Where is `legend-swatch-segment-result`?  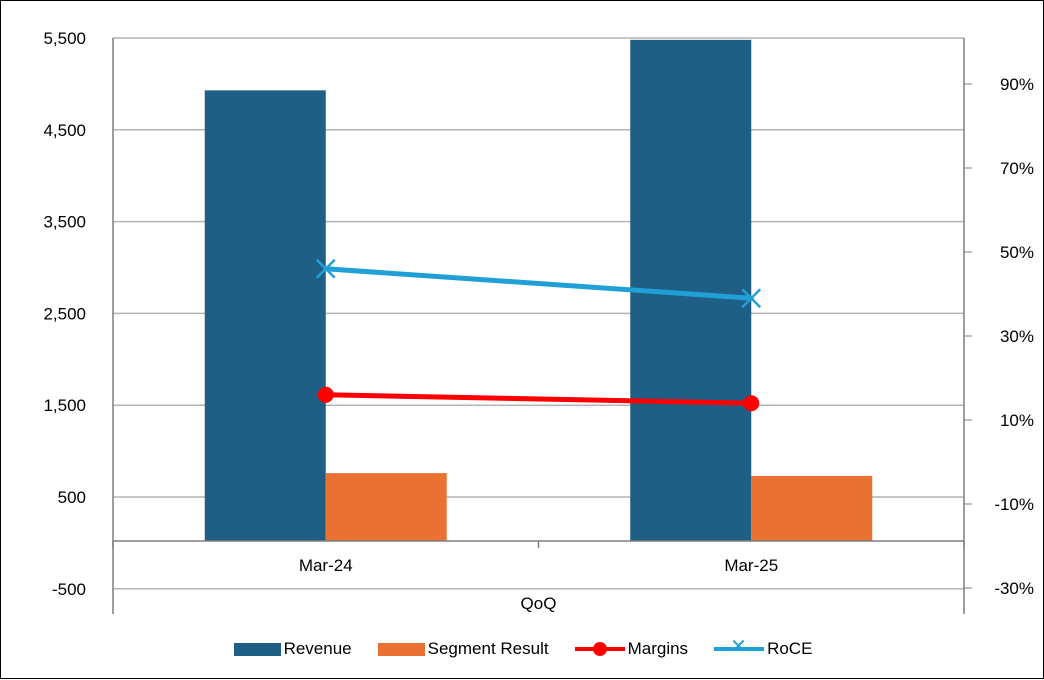
legend-swatch-segment-result is located at coordinates (401, 649).